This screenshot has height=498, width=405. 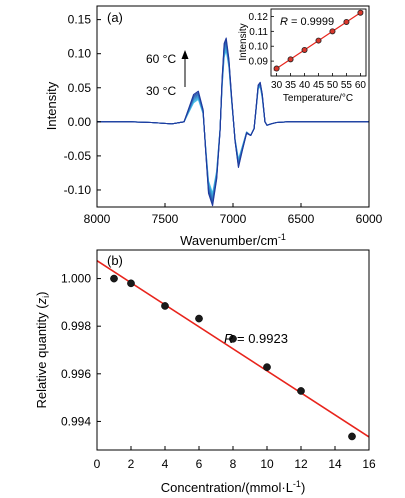 I want to click on inset-x-tick-label: 30, so click(x=277, y=85).